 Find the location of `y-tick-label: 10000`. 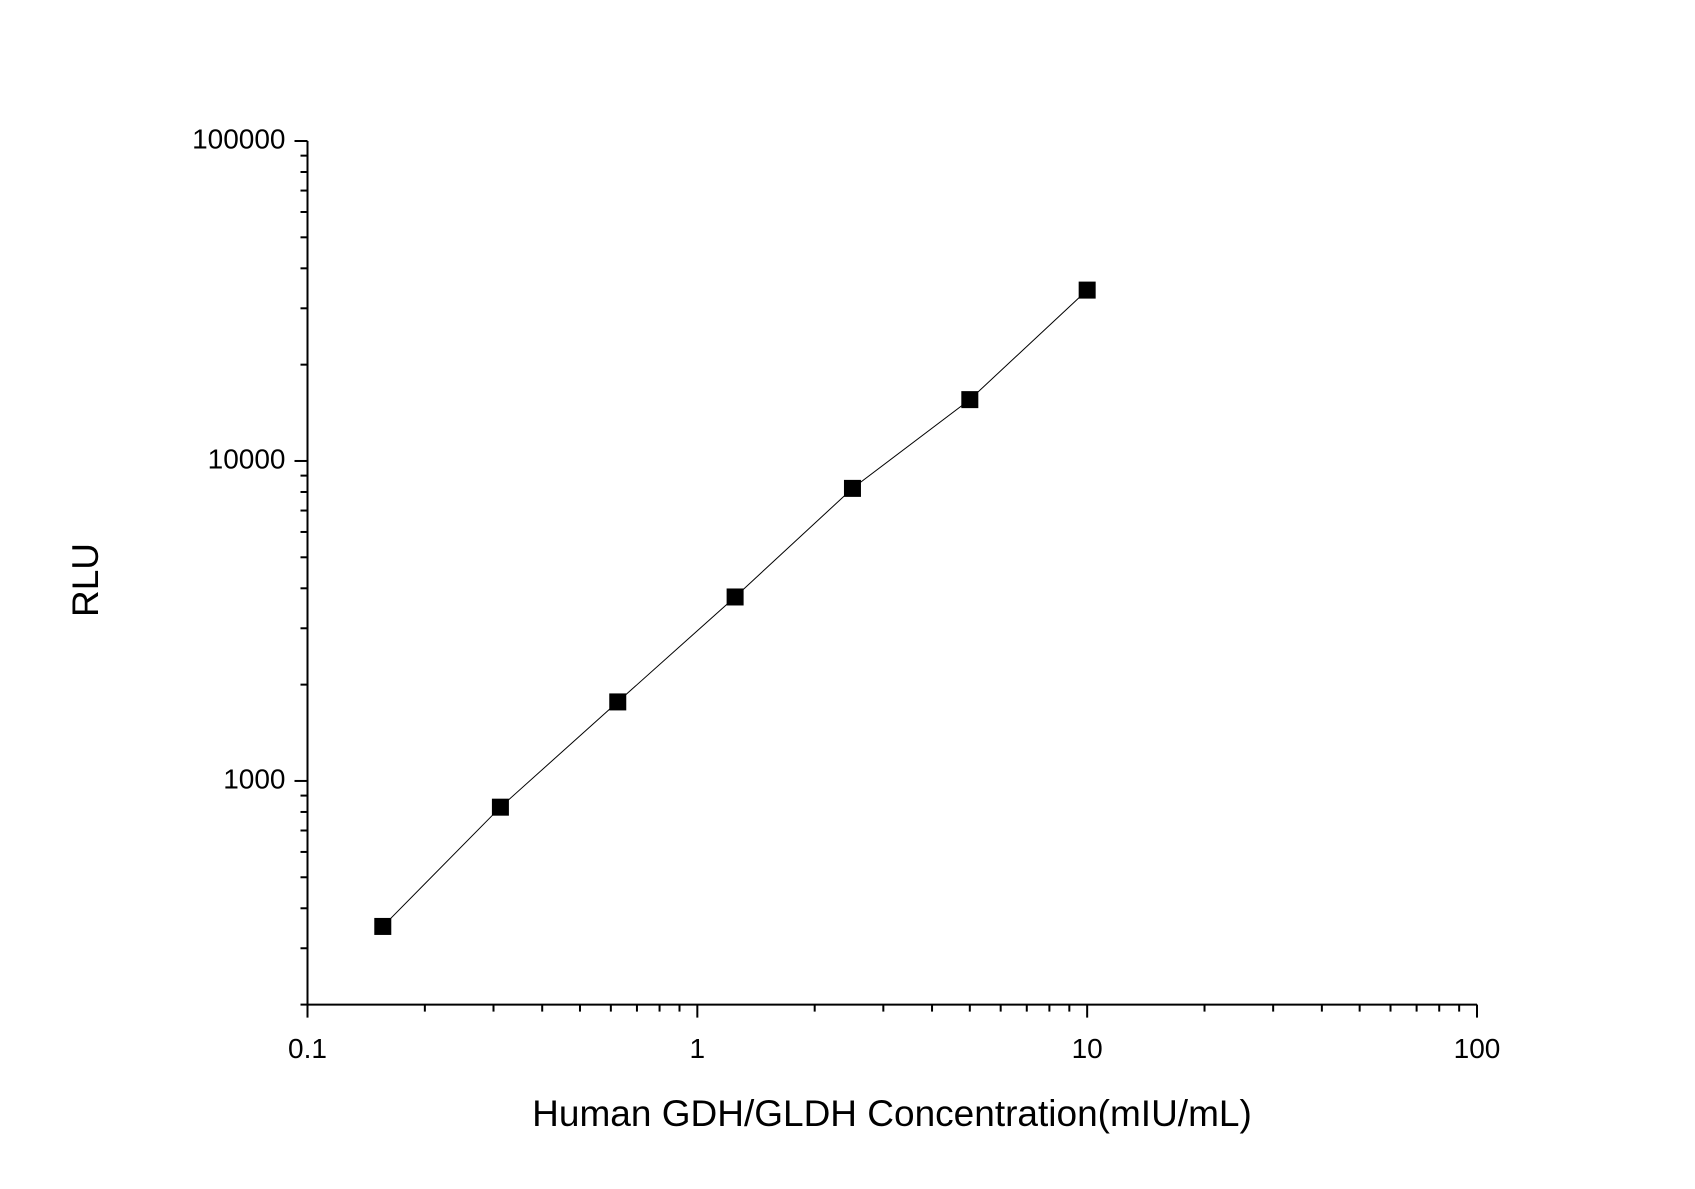

y-tick-label: 10000 is located at coordinates (247, 458).